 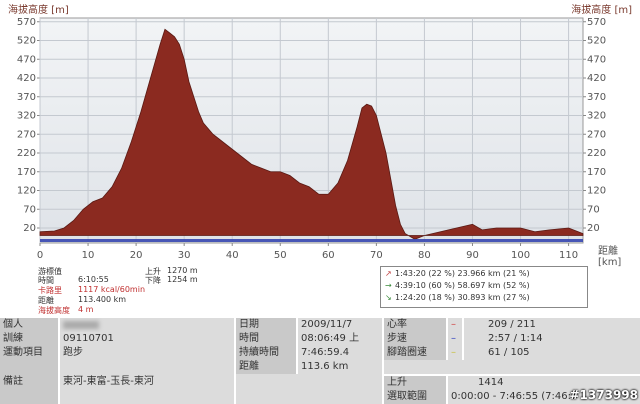 I want to click on cell-value: 跑步, so click(x=147, y=353).